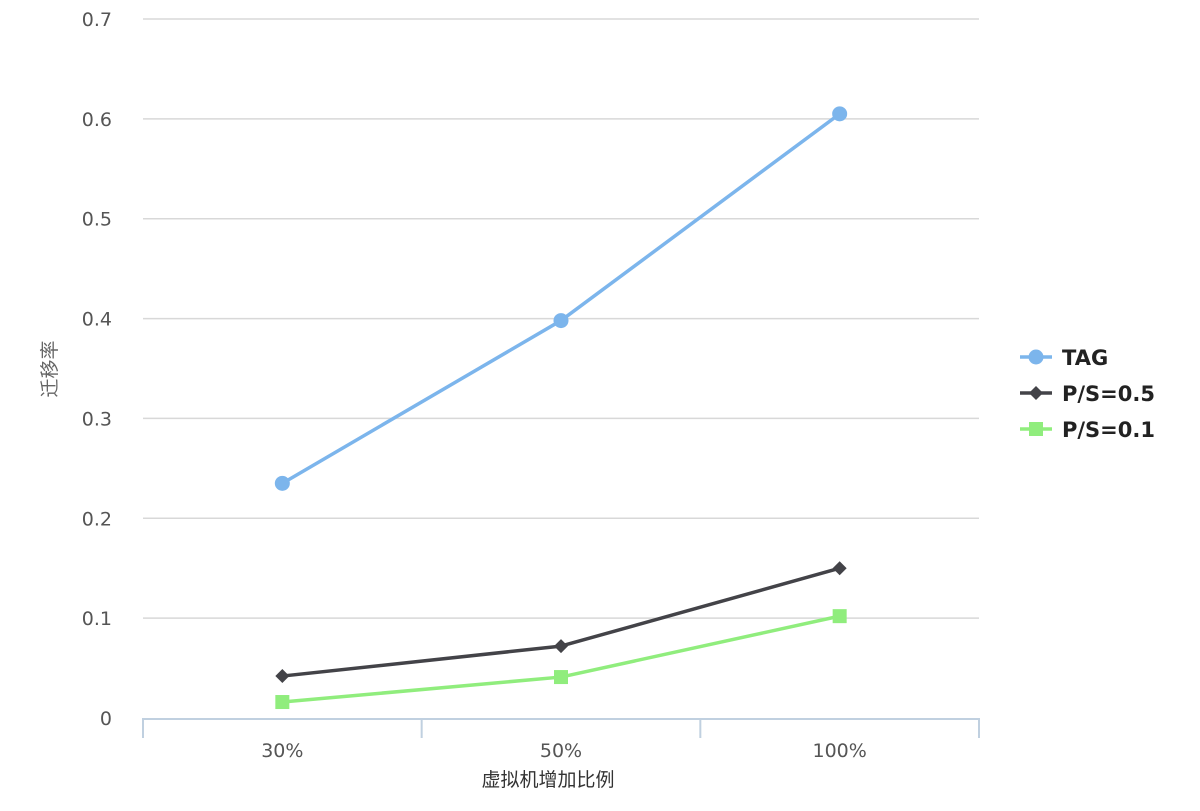  I want to click on x-tick-label: 30%, so click(282, 751).